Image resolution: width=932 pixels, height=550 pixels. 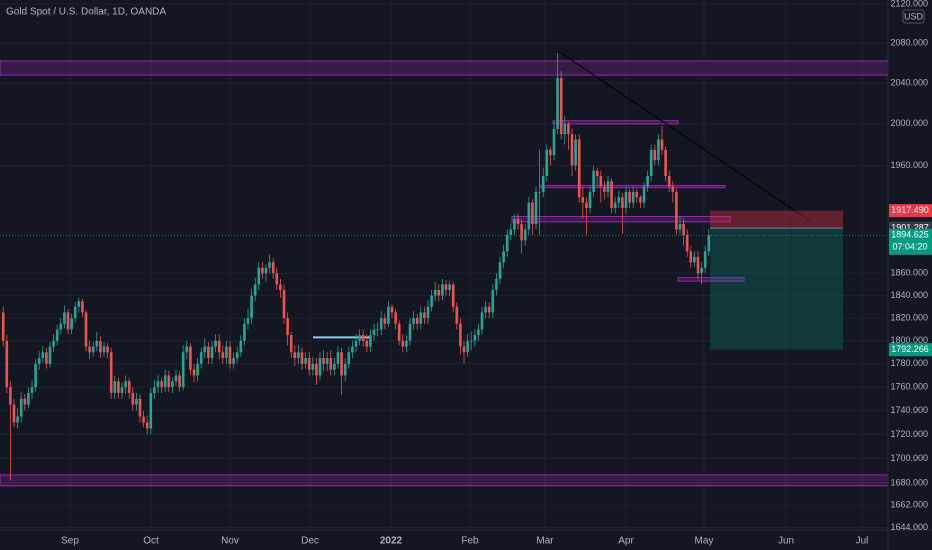 I want to click on last-price-label-countdown: 07:04:20, so click(x=909, y=247).